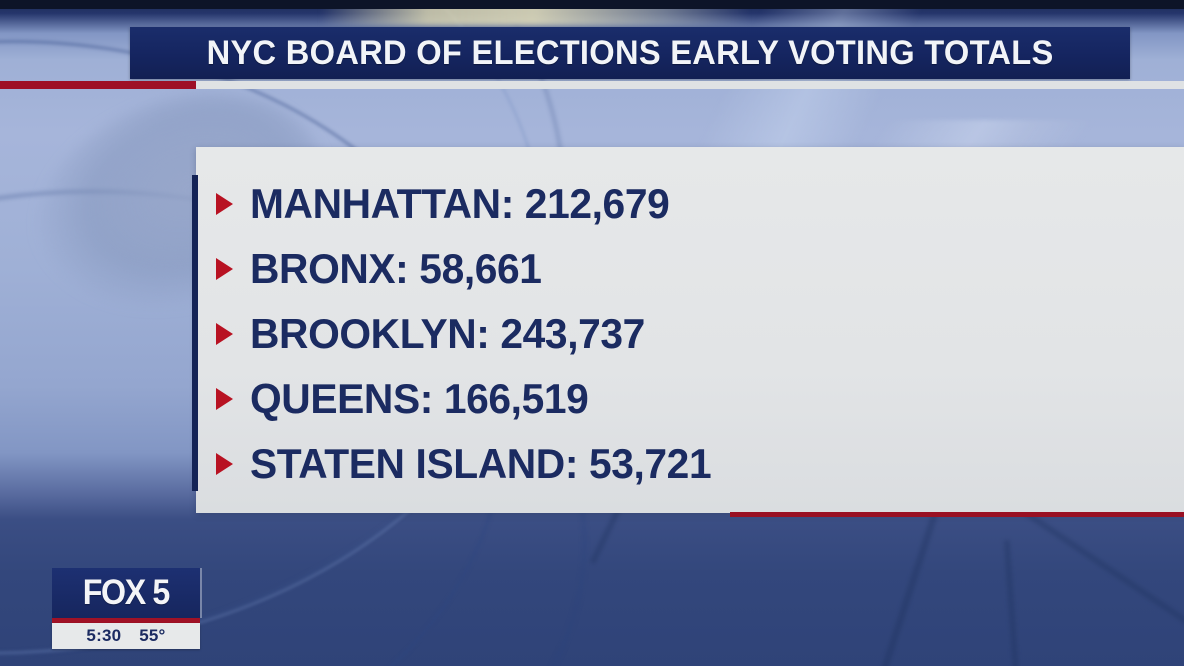 The width and height of the screenshot is (1184, 666). What do you see at coordinates (195, 333) in the screenshot?
I see `panel-left-accent-bar` at bounding box center [195, 333].